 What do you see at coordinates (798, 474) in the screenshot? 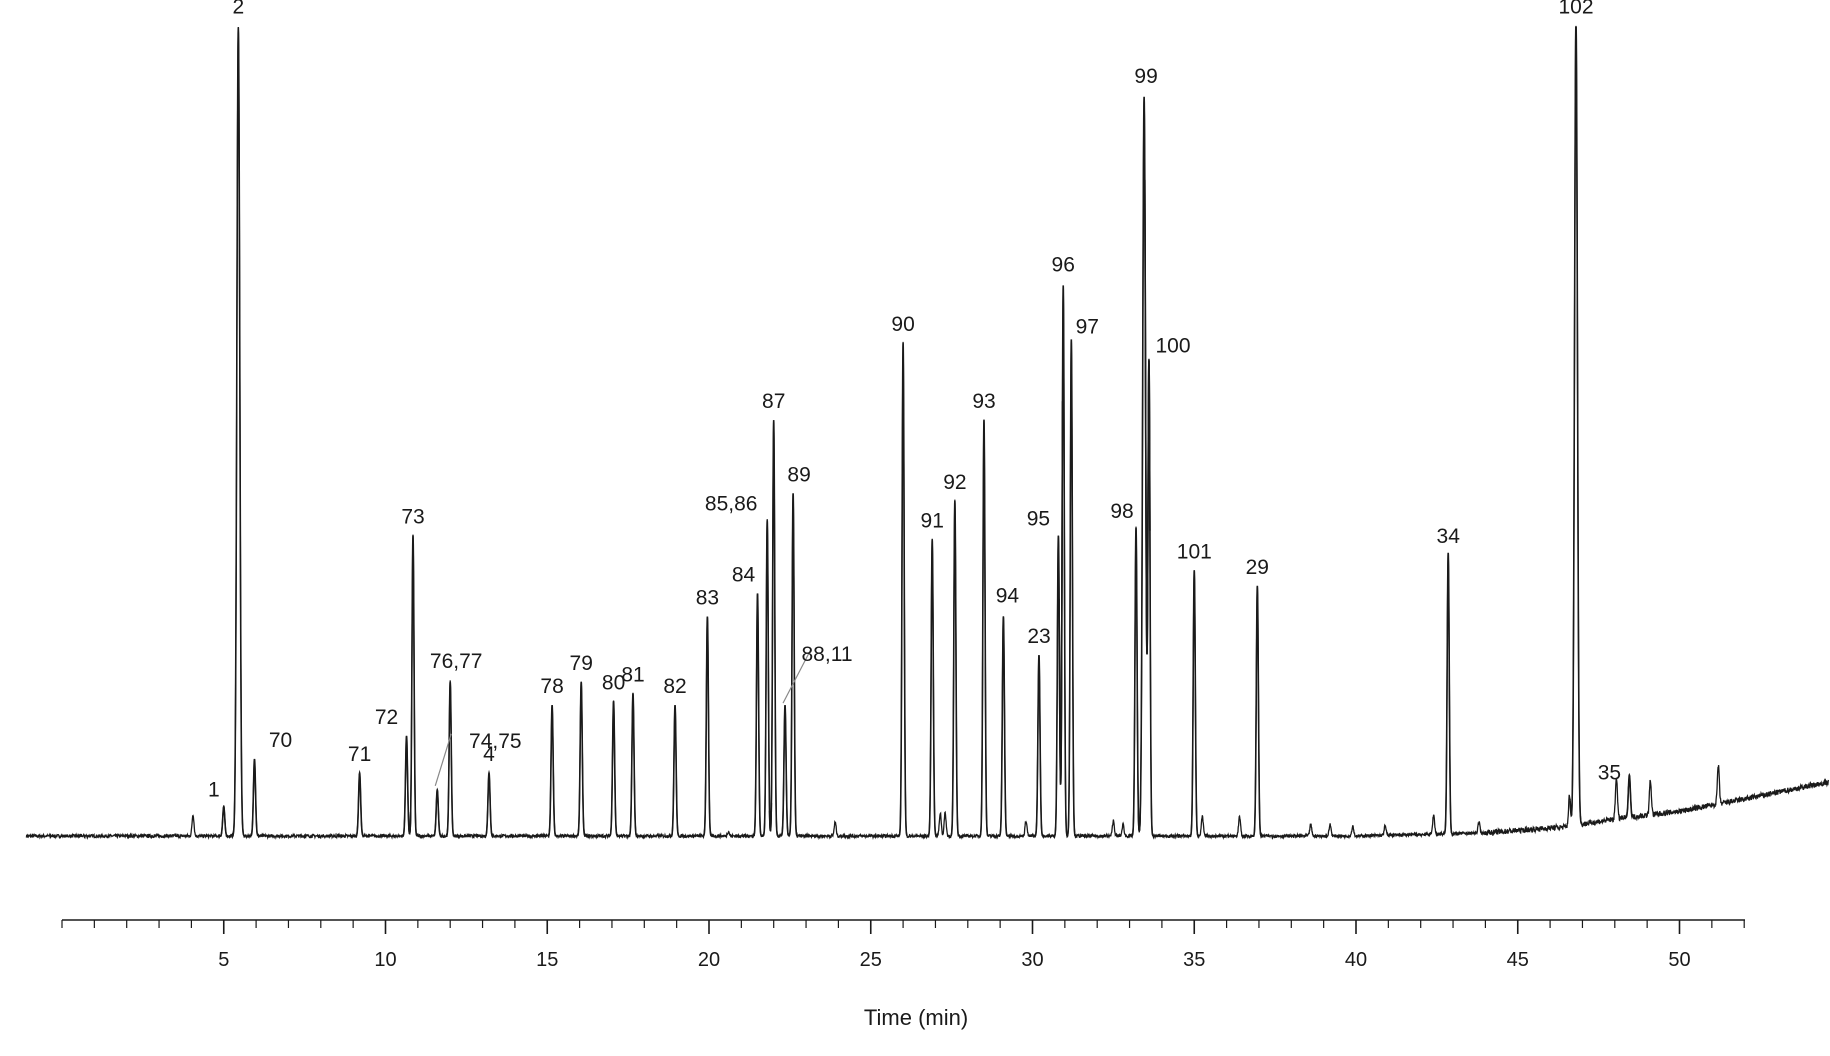
I see `peak-label-89: 89` at bounding box center [798, 474].